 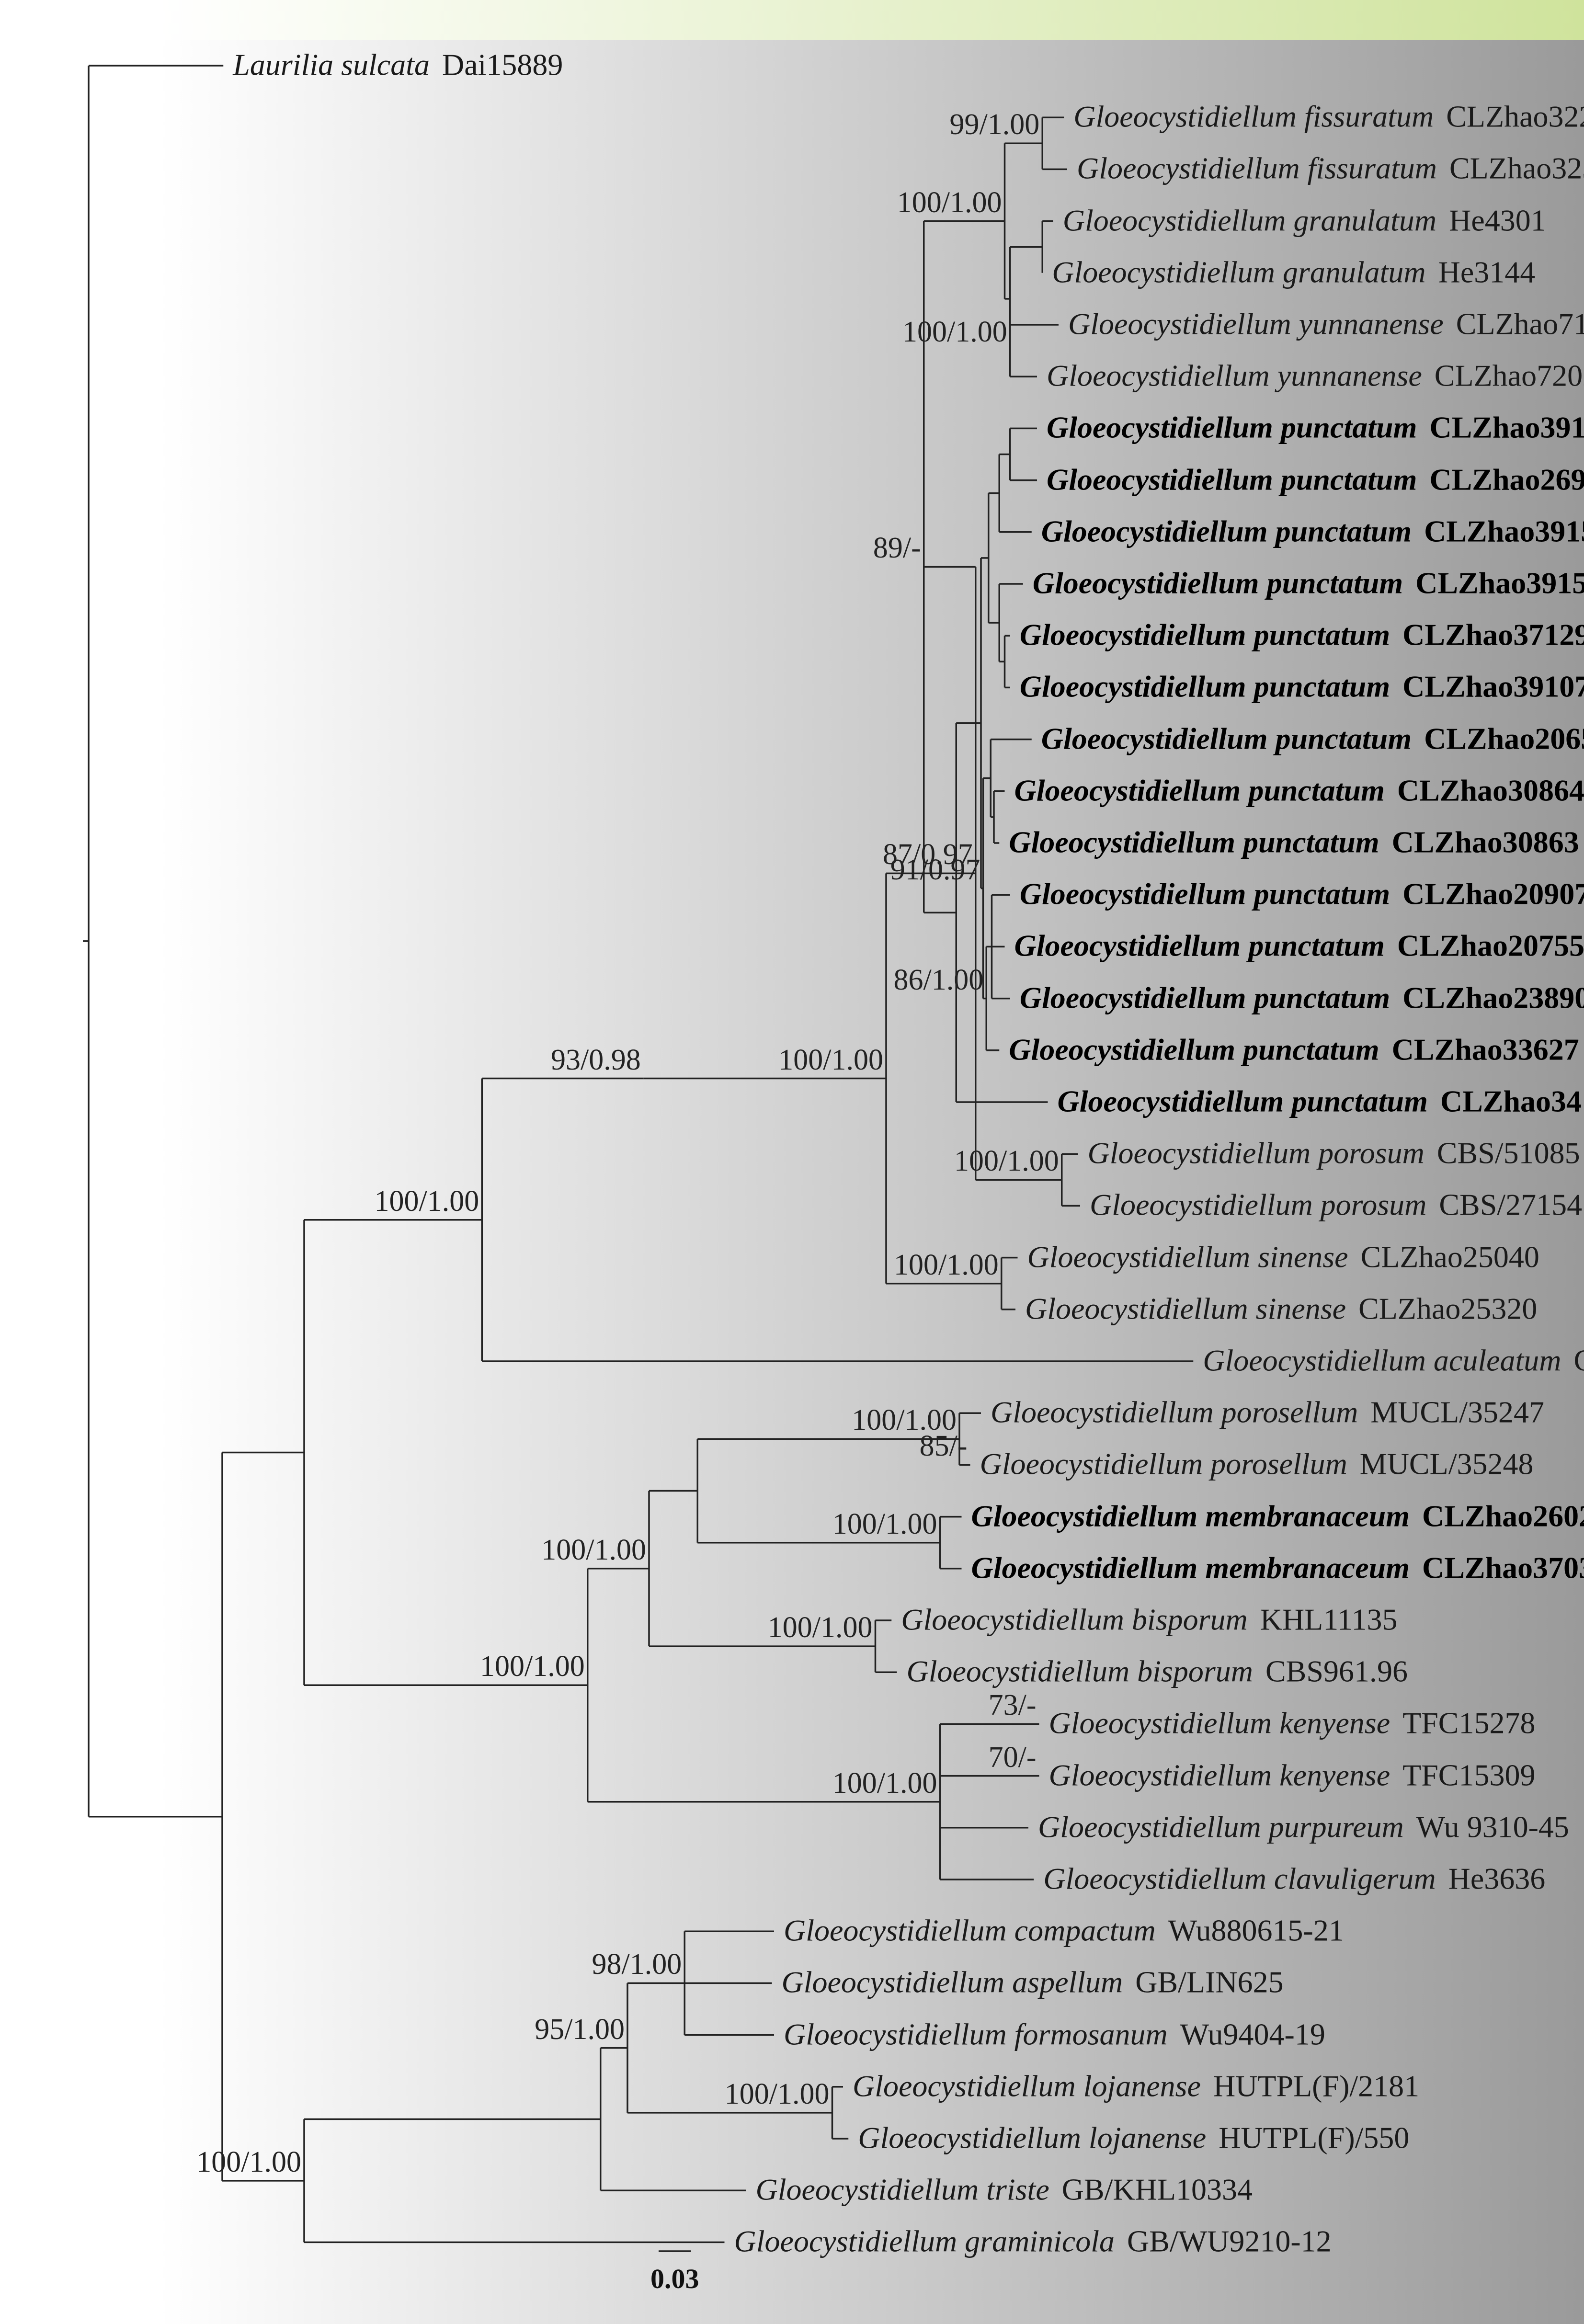 I want to click on taxon-label: Gloeocystidiellum punctatum CLZhao39155, so click(x=1312, y=531).